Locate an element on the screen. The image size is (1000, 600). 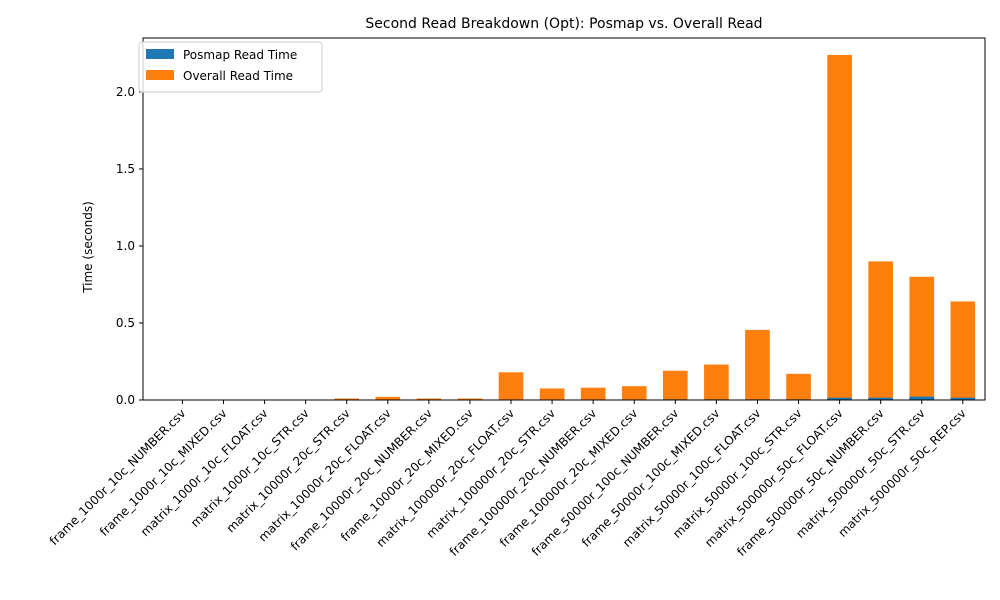
y-axis-ticks: 0.0 0.5 1.0 1.5 2.0 is located at coordinates (129, 246).